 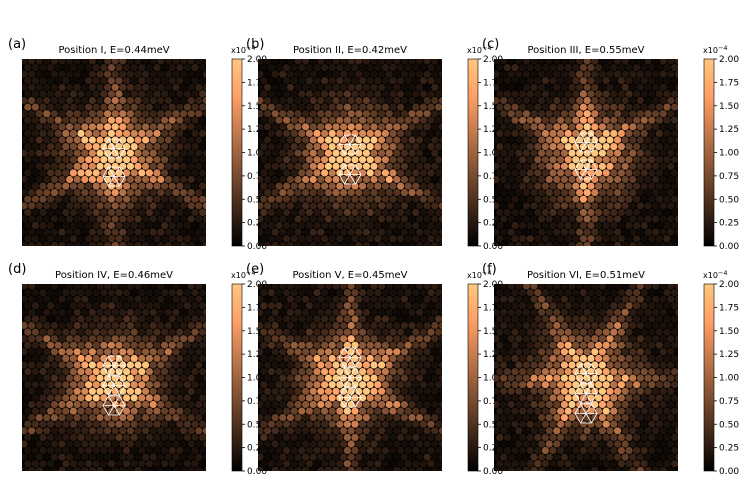 What do you see at coordinates (257, 247) in the screenshot?
I see `colorbar-tick-label: 0.00` at bounding box center [257, 247].